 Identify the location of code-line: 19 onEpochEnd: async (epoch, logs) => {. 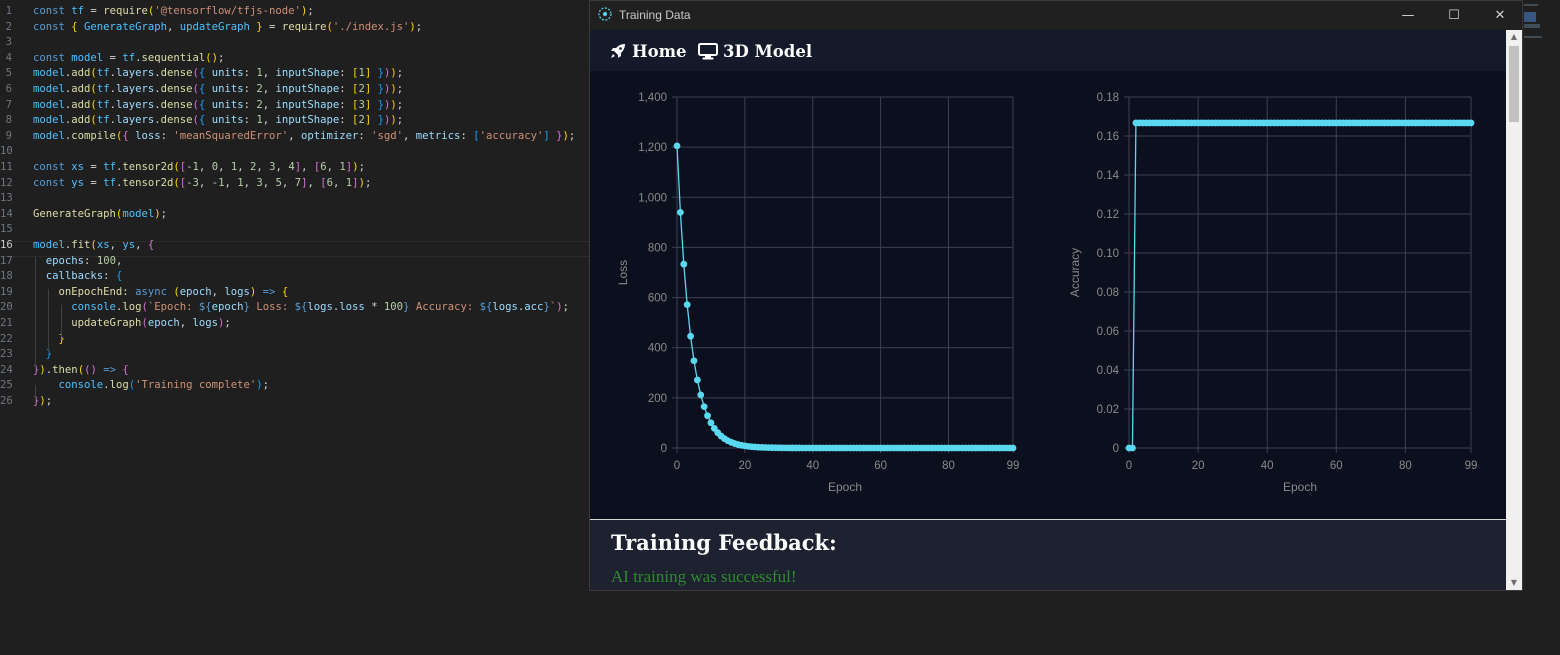
(295, 292).